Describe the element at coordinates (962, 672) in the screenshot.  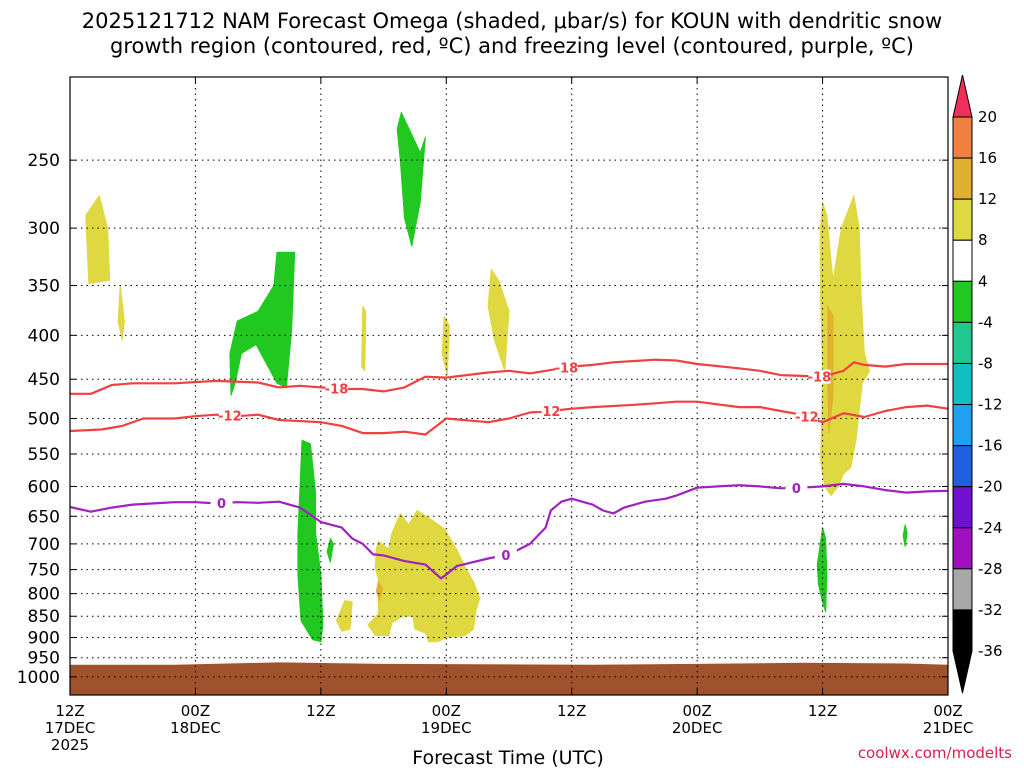
I see `colorbar-bottom-arrow` at that location.